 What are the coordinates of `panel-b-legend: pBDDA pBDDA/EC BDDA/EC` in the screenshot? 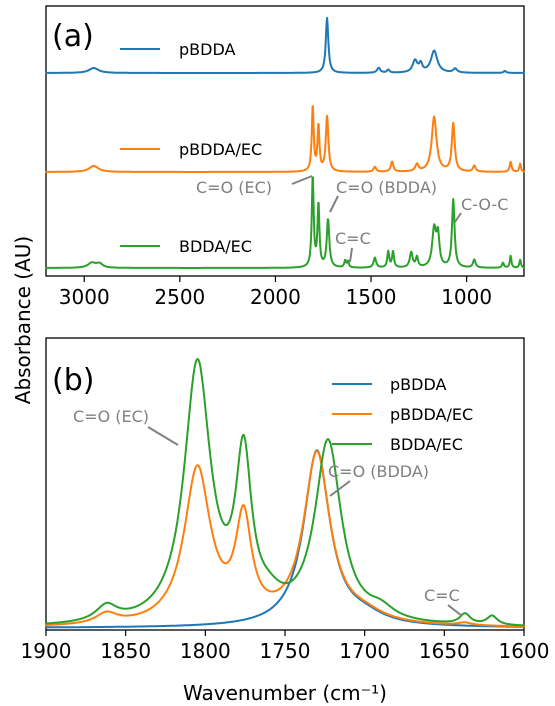 It's located at (402, 414).